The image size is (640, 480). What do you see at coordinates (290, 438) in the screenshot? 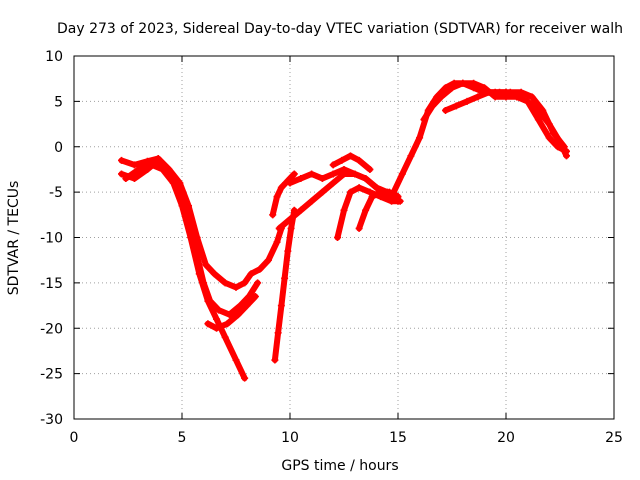
I see `x-tick-label: 10` at bounding box center [290, 438].